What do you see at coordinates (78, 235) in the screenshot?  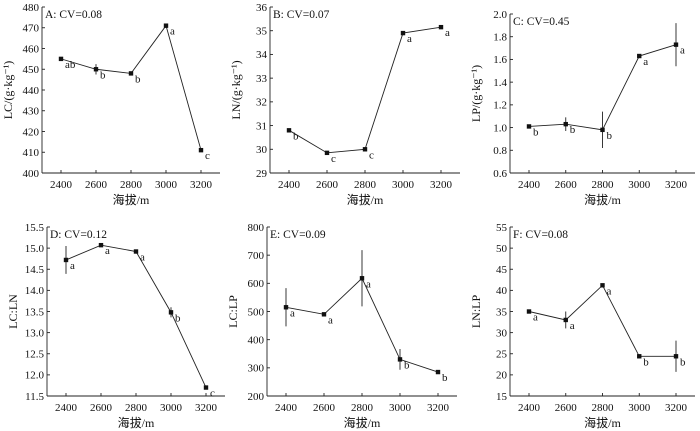 I see `panel-title: D: CV=0.12` at bounding box center [78, 235].